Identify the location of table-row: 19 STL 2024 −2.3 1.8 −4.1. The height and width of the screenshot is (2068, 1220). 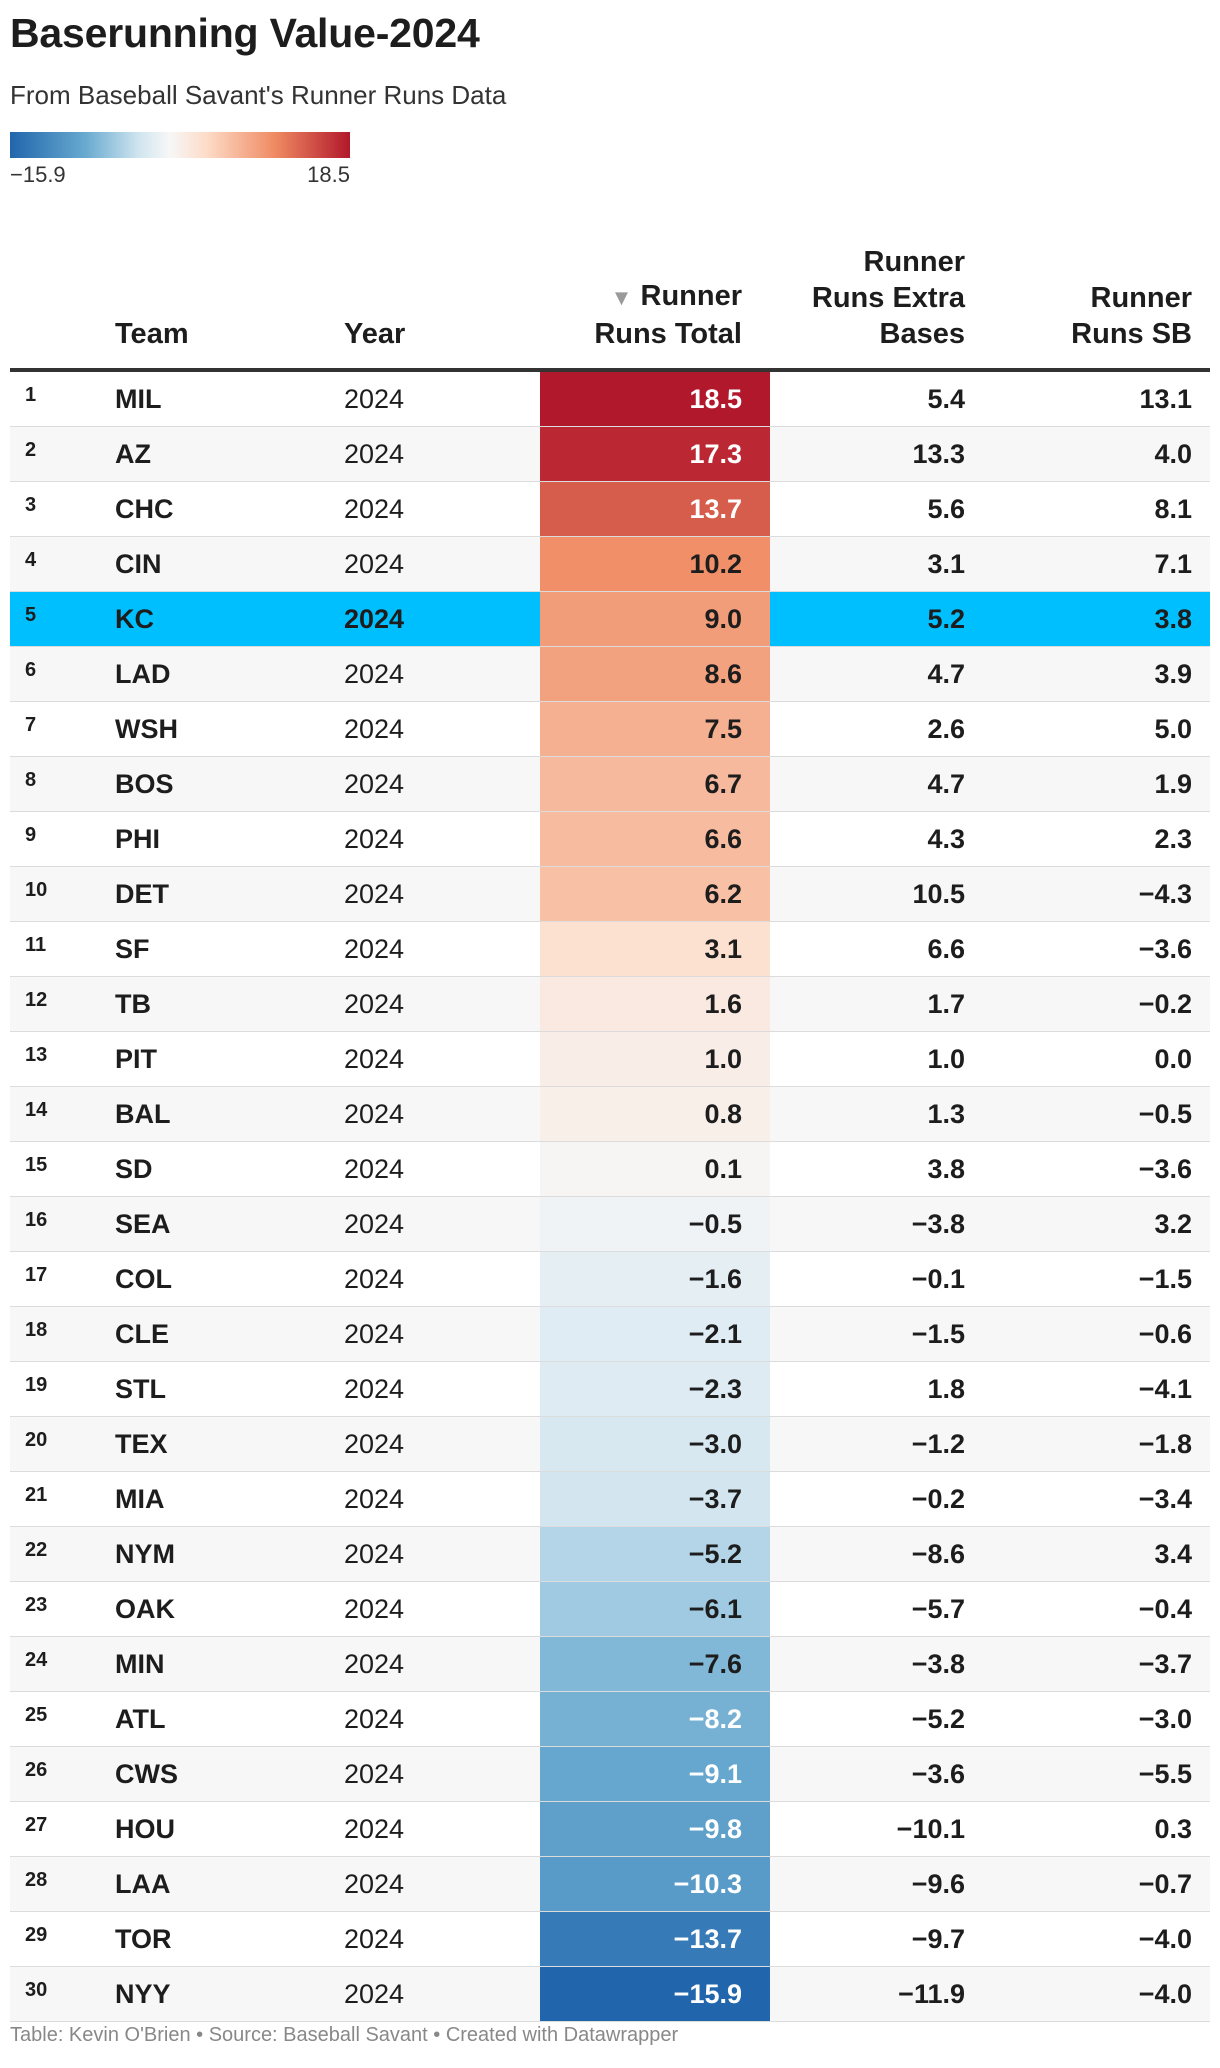
(610, 1389).